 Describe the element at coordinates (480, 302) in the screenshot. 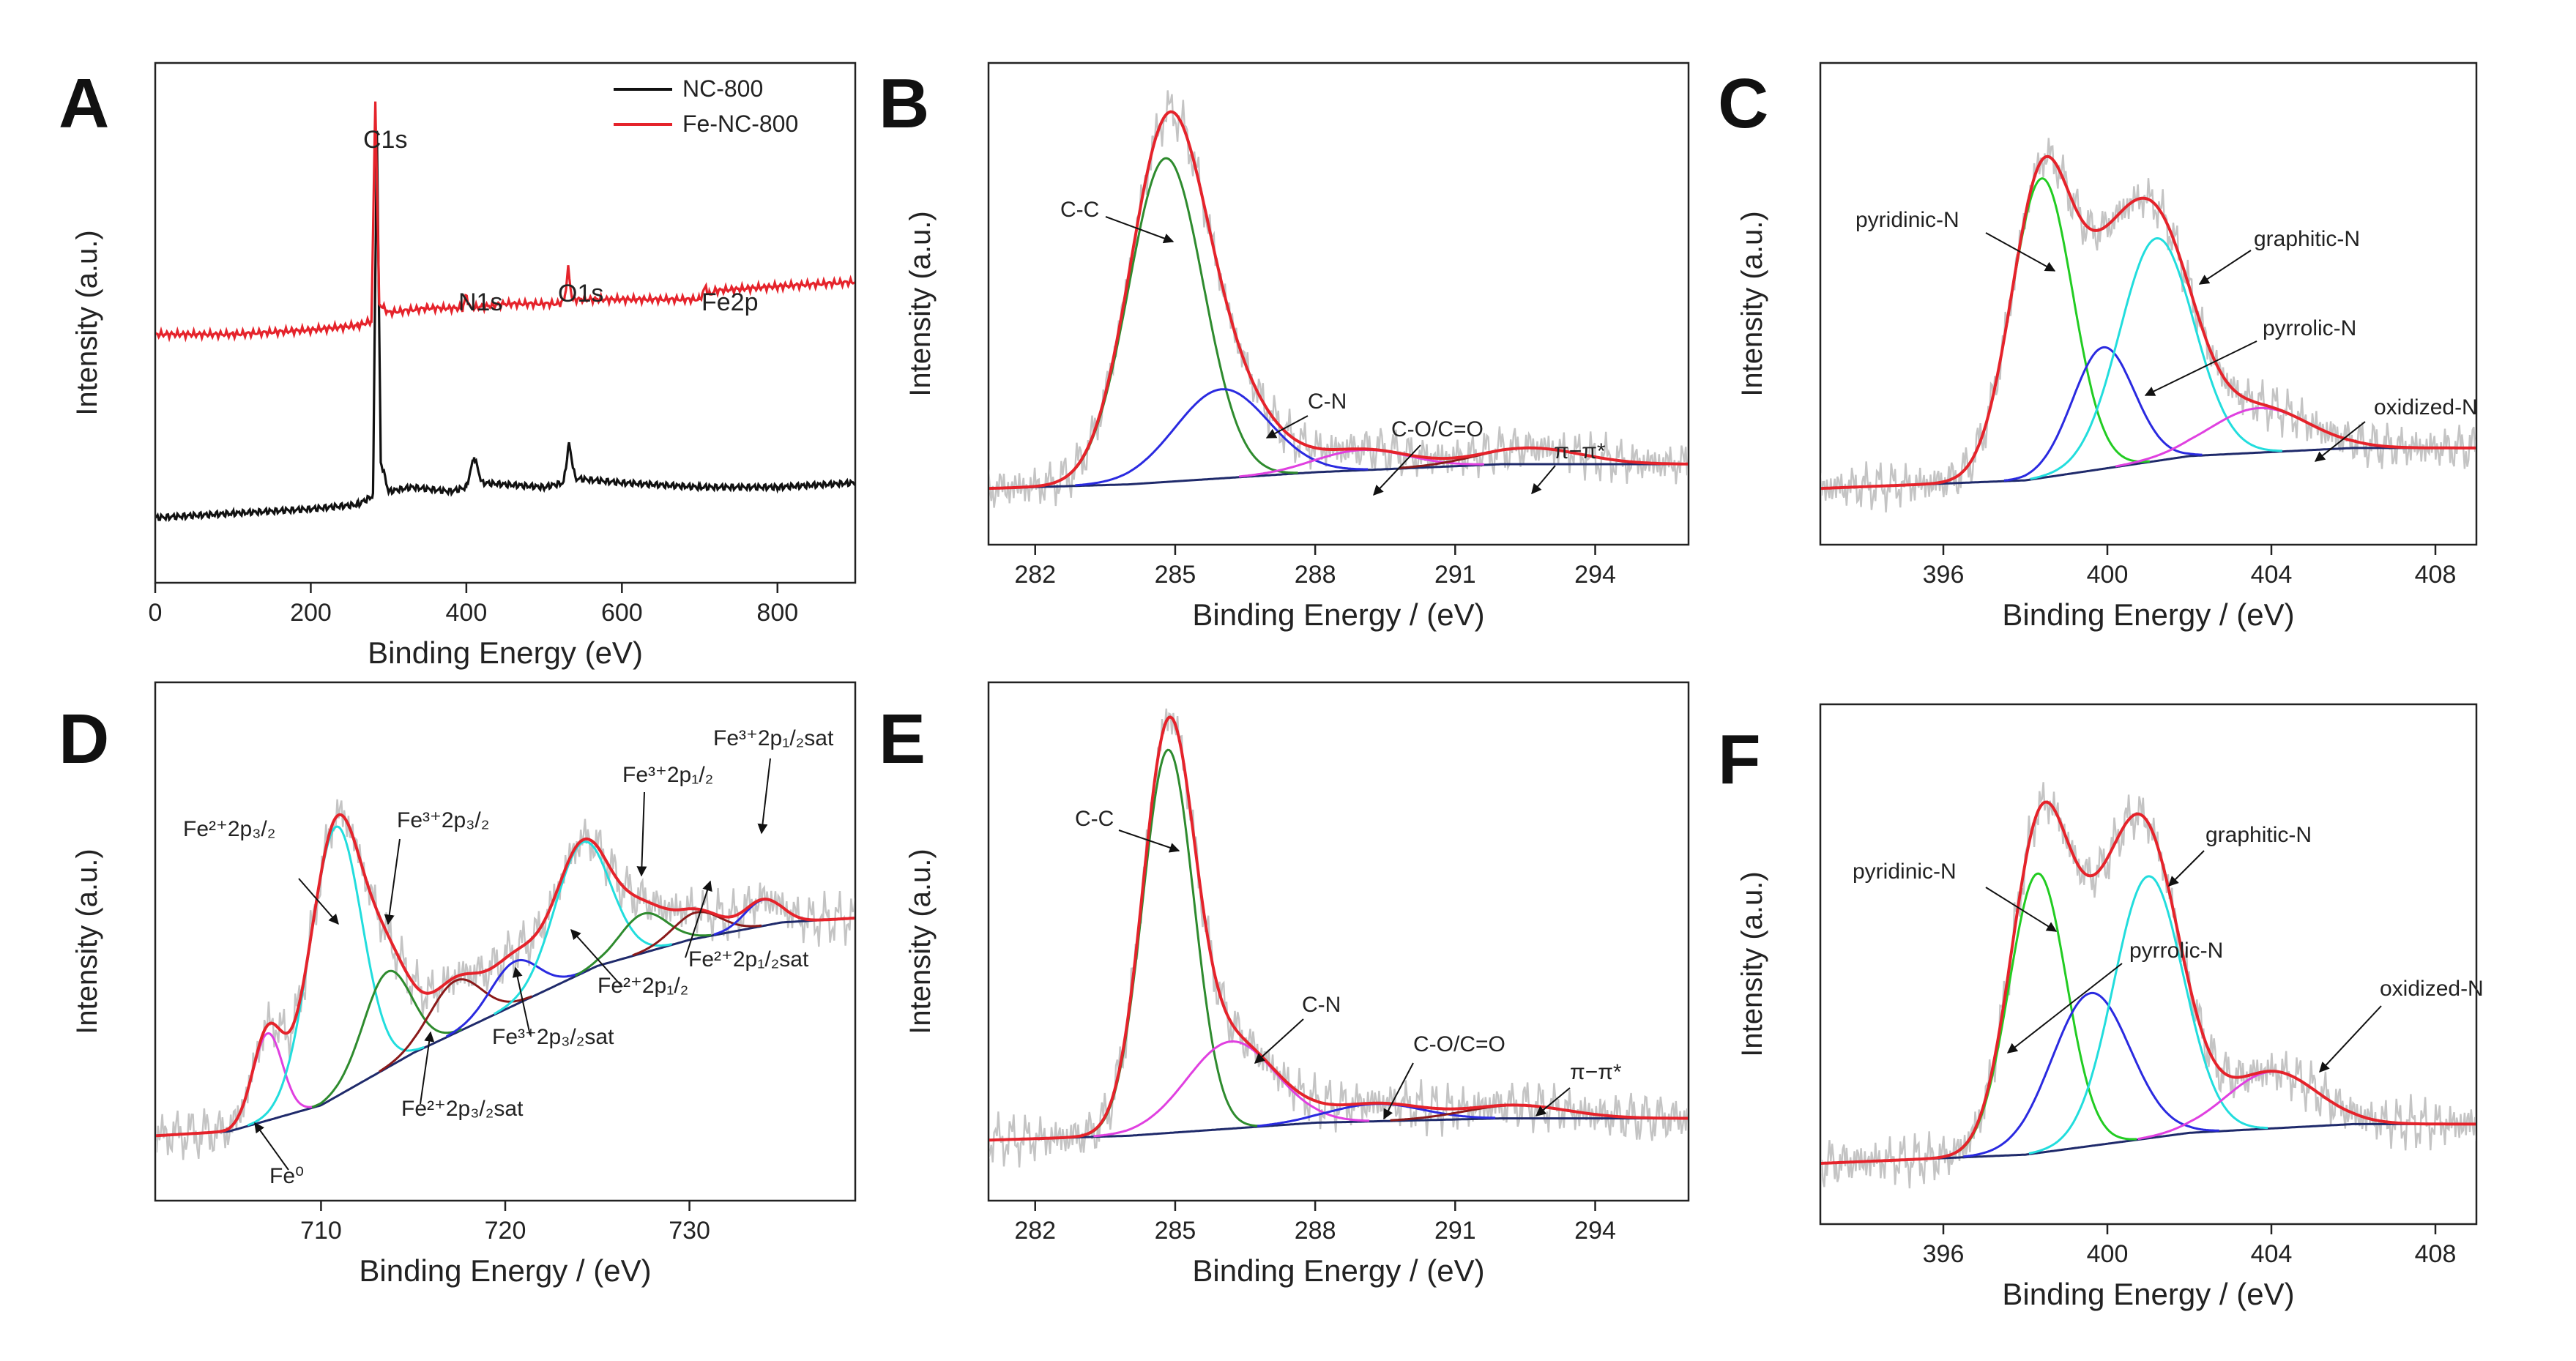

I see `peak-annotation: N1s` at that location.